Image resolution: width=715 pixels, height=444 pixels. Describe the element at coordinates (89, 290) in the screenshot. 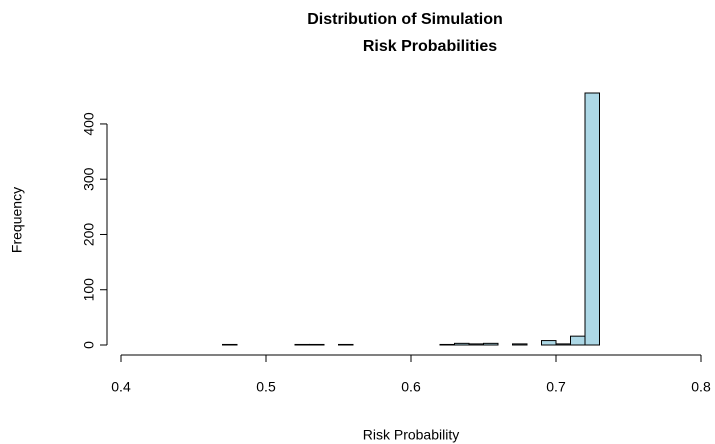

I see `y-tick-label: 100` at that location.